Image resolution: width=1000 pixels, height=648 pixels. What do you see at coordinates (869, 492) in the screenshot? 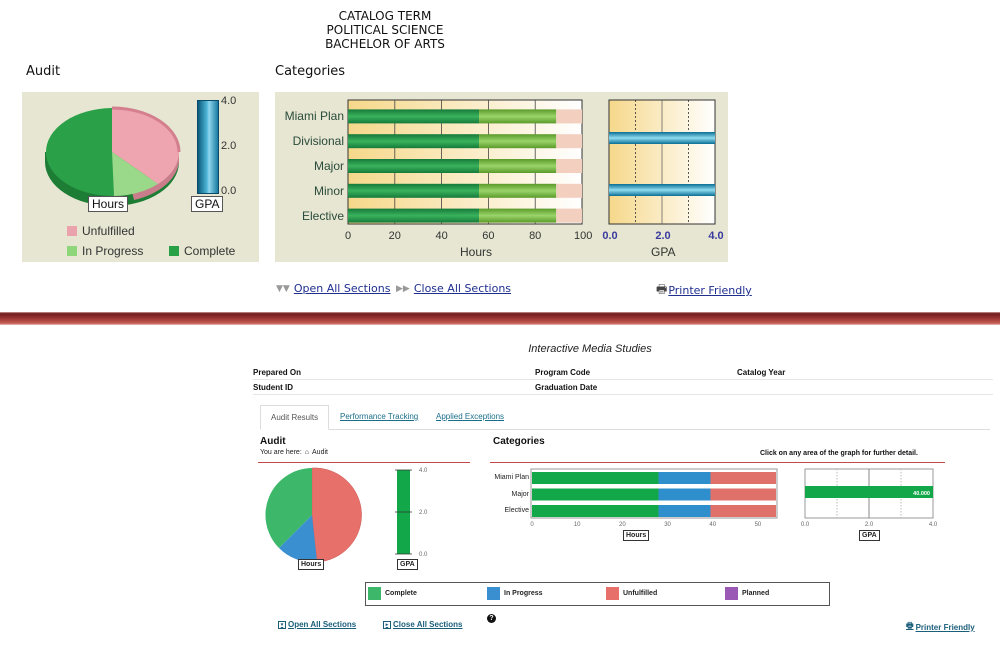
I see `new-gpa-bar` at bounding box center [869, 492].